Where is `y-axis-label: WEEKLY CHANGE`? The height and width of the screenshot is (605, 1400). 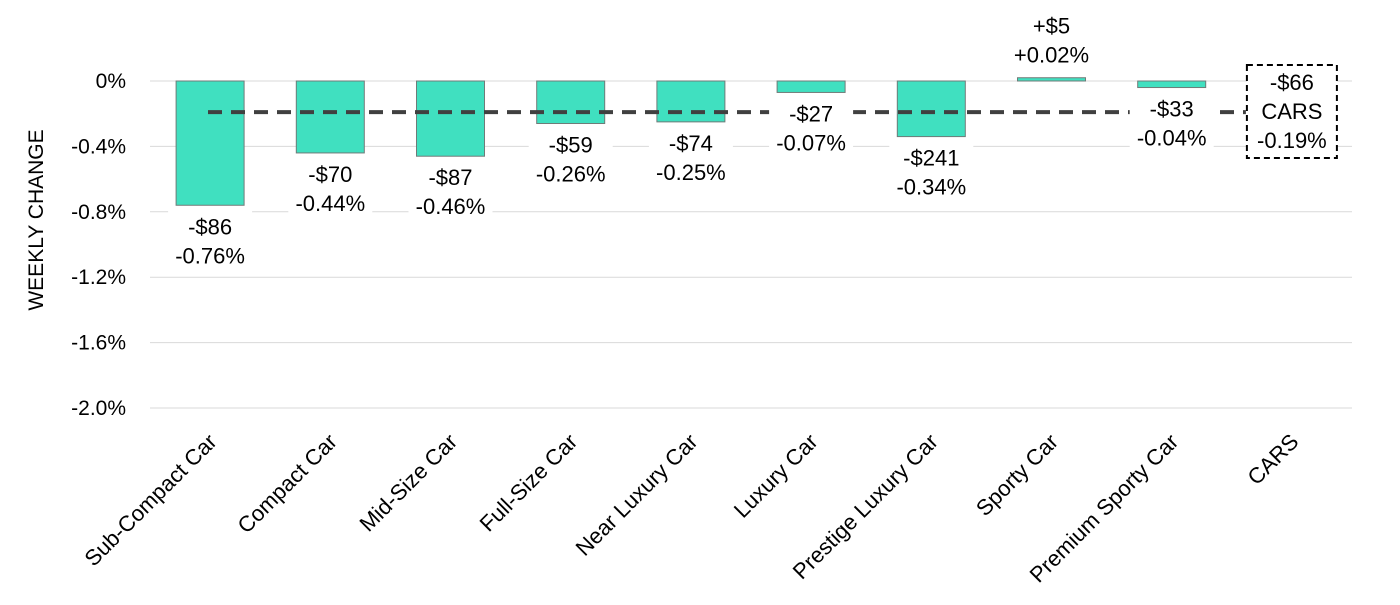
y-axis-label: WEEKLY CHANGE is located at coordinates (36, 219).